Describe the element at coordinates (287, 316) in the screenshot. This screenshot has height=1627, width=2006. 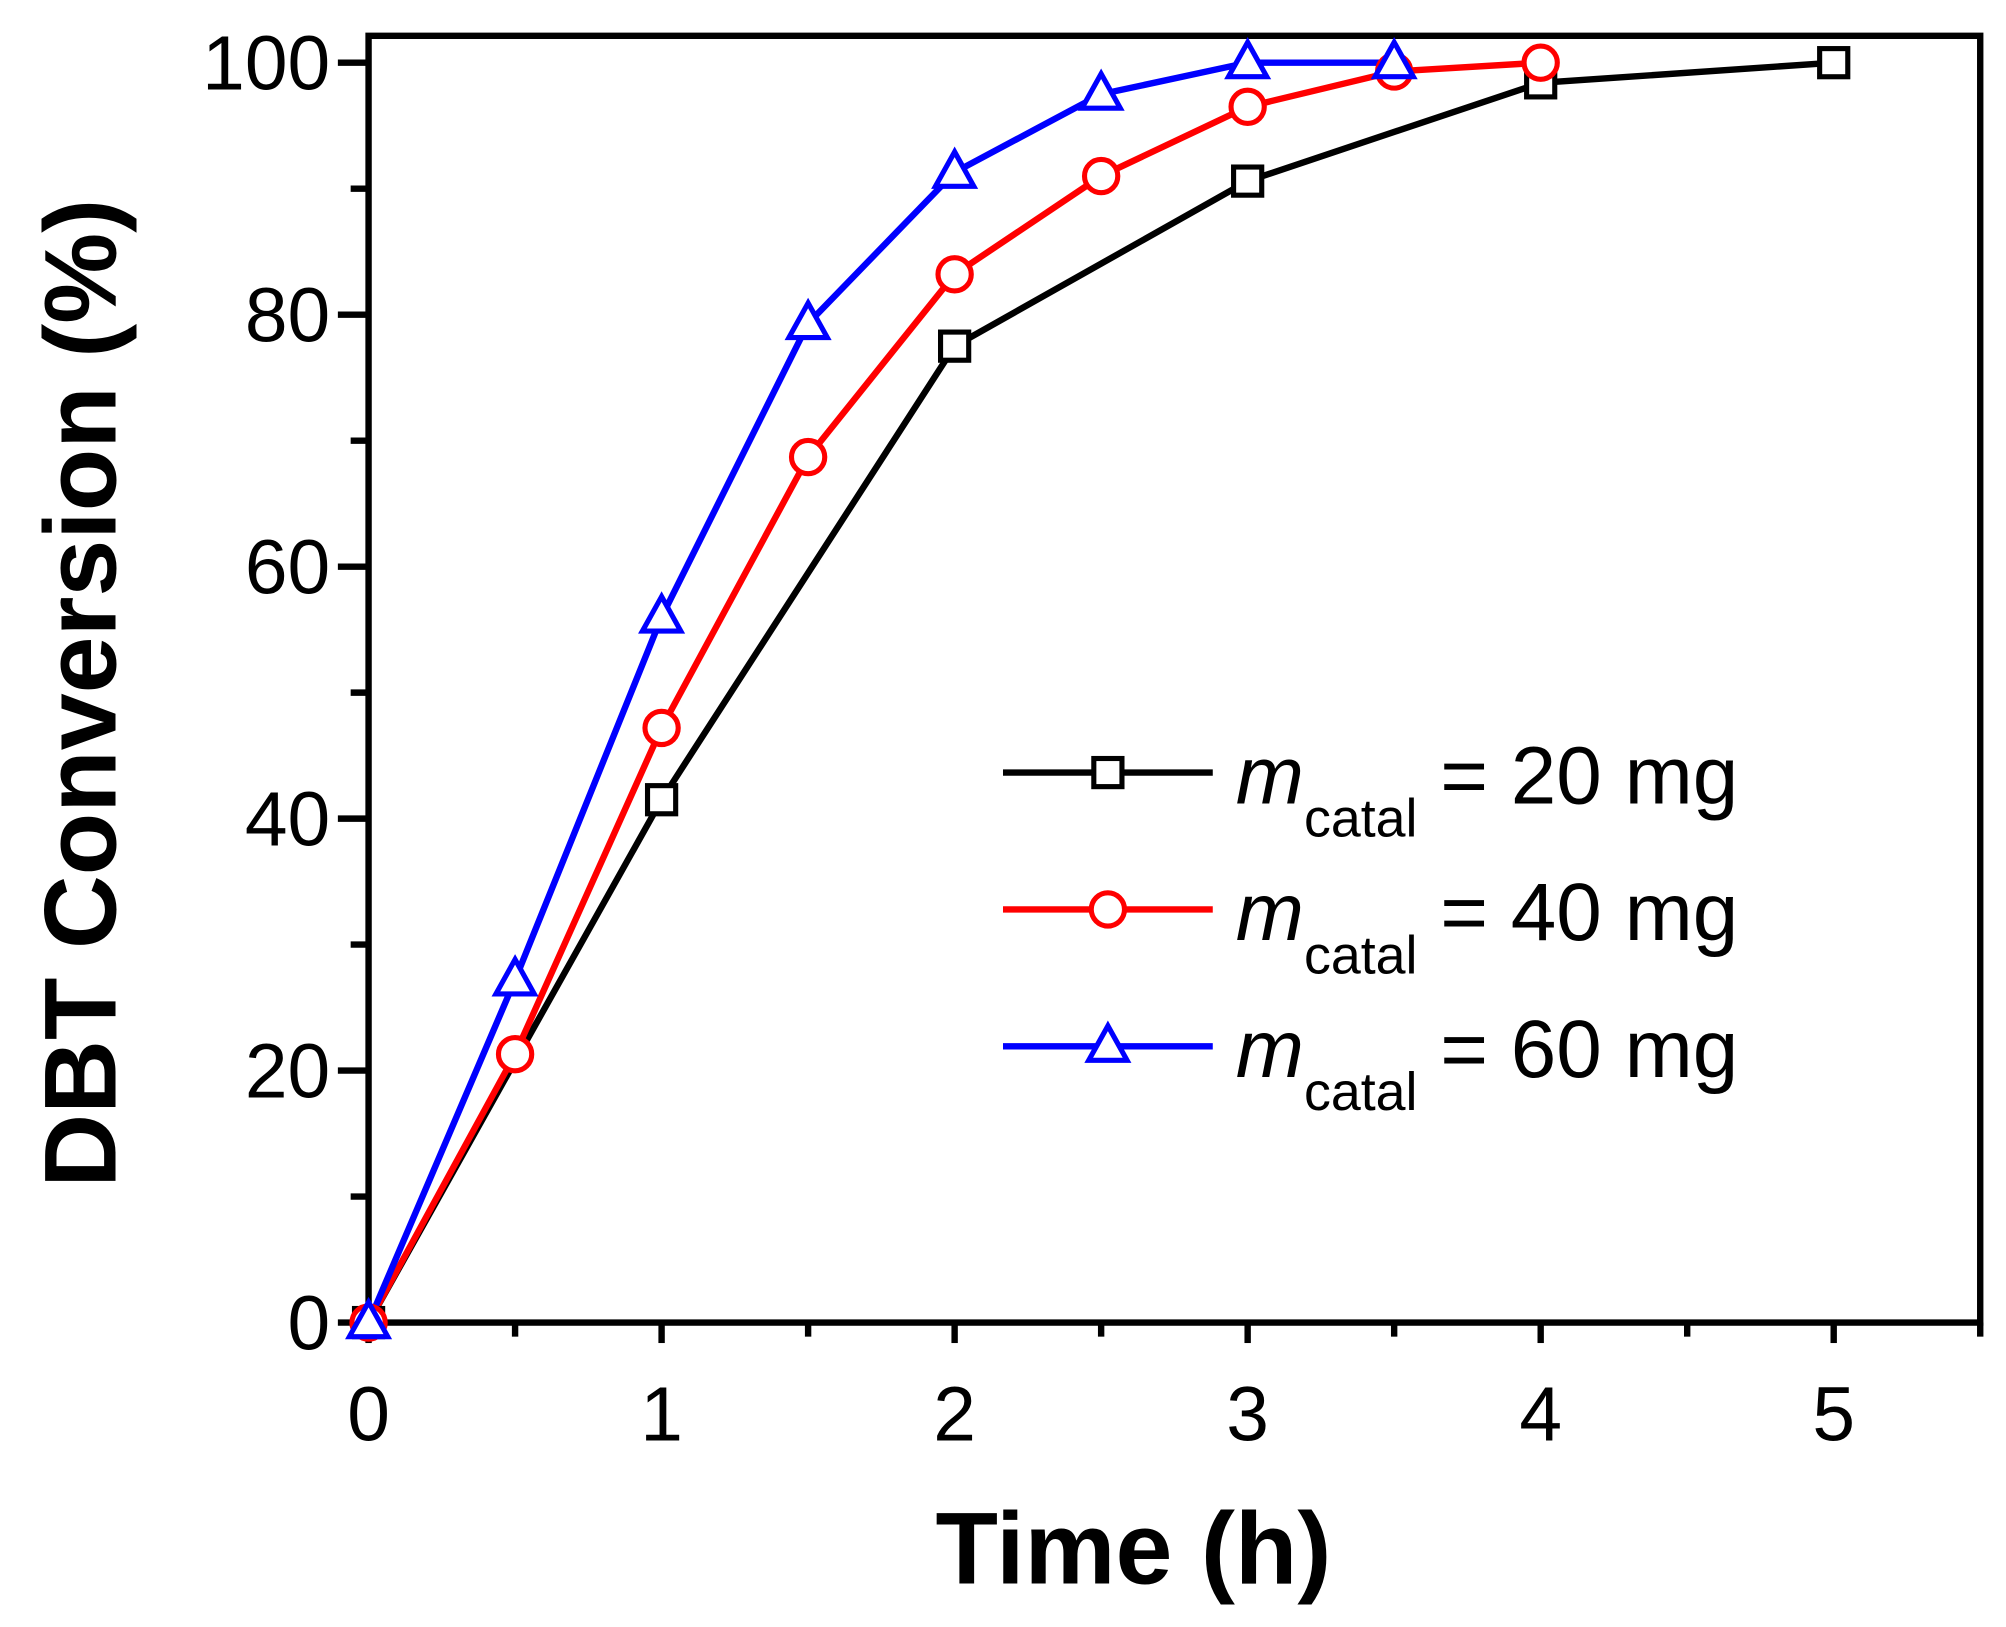
I see `y-tick-label: 80` at that location.